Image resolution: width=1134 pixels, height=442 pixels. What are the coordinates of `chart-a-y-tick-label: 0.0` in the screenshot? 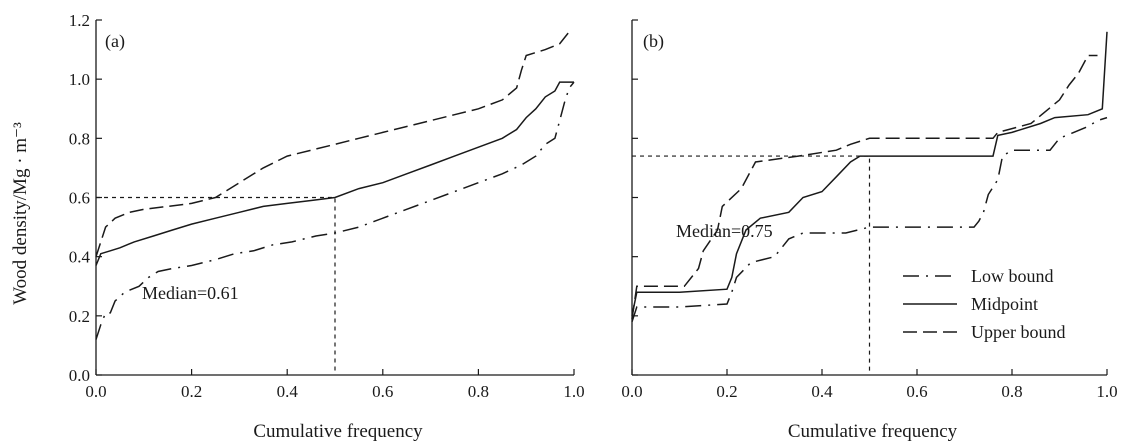 It's located at (79, 375).